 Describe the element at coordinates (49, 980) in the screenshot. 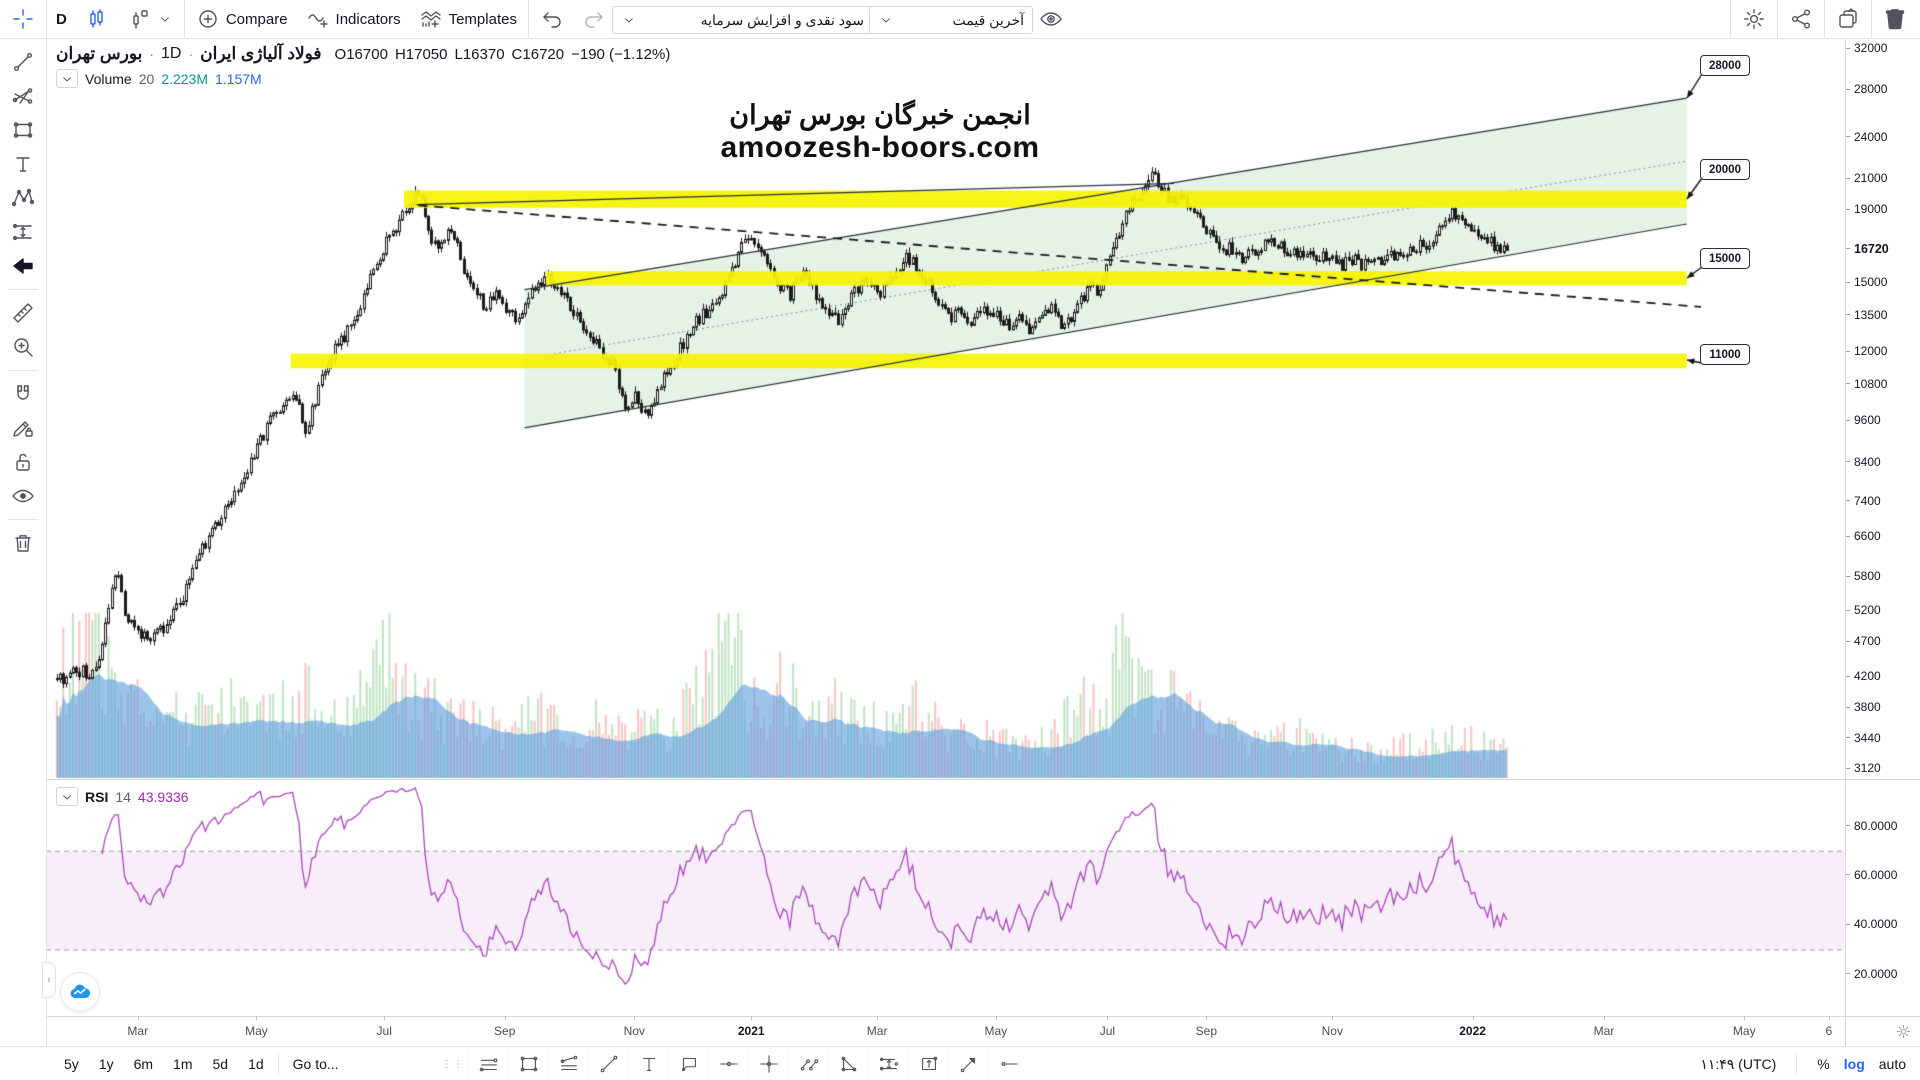

I see `panel-collapse-handle: ‹` at that location.